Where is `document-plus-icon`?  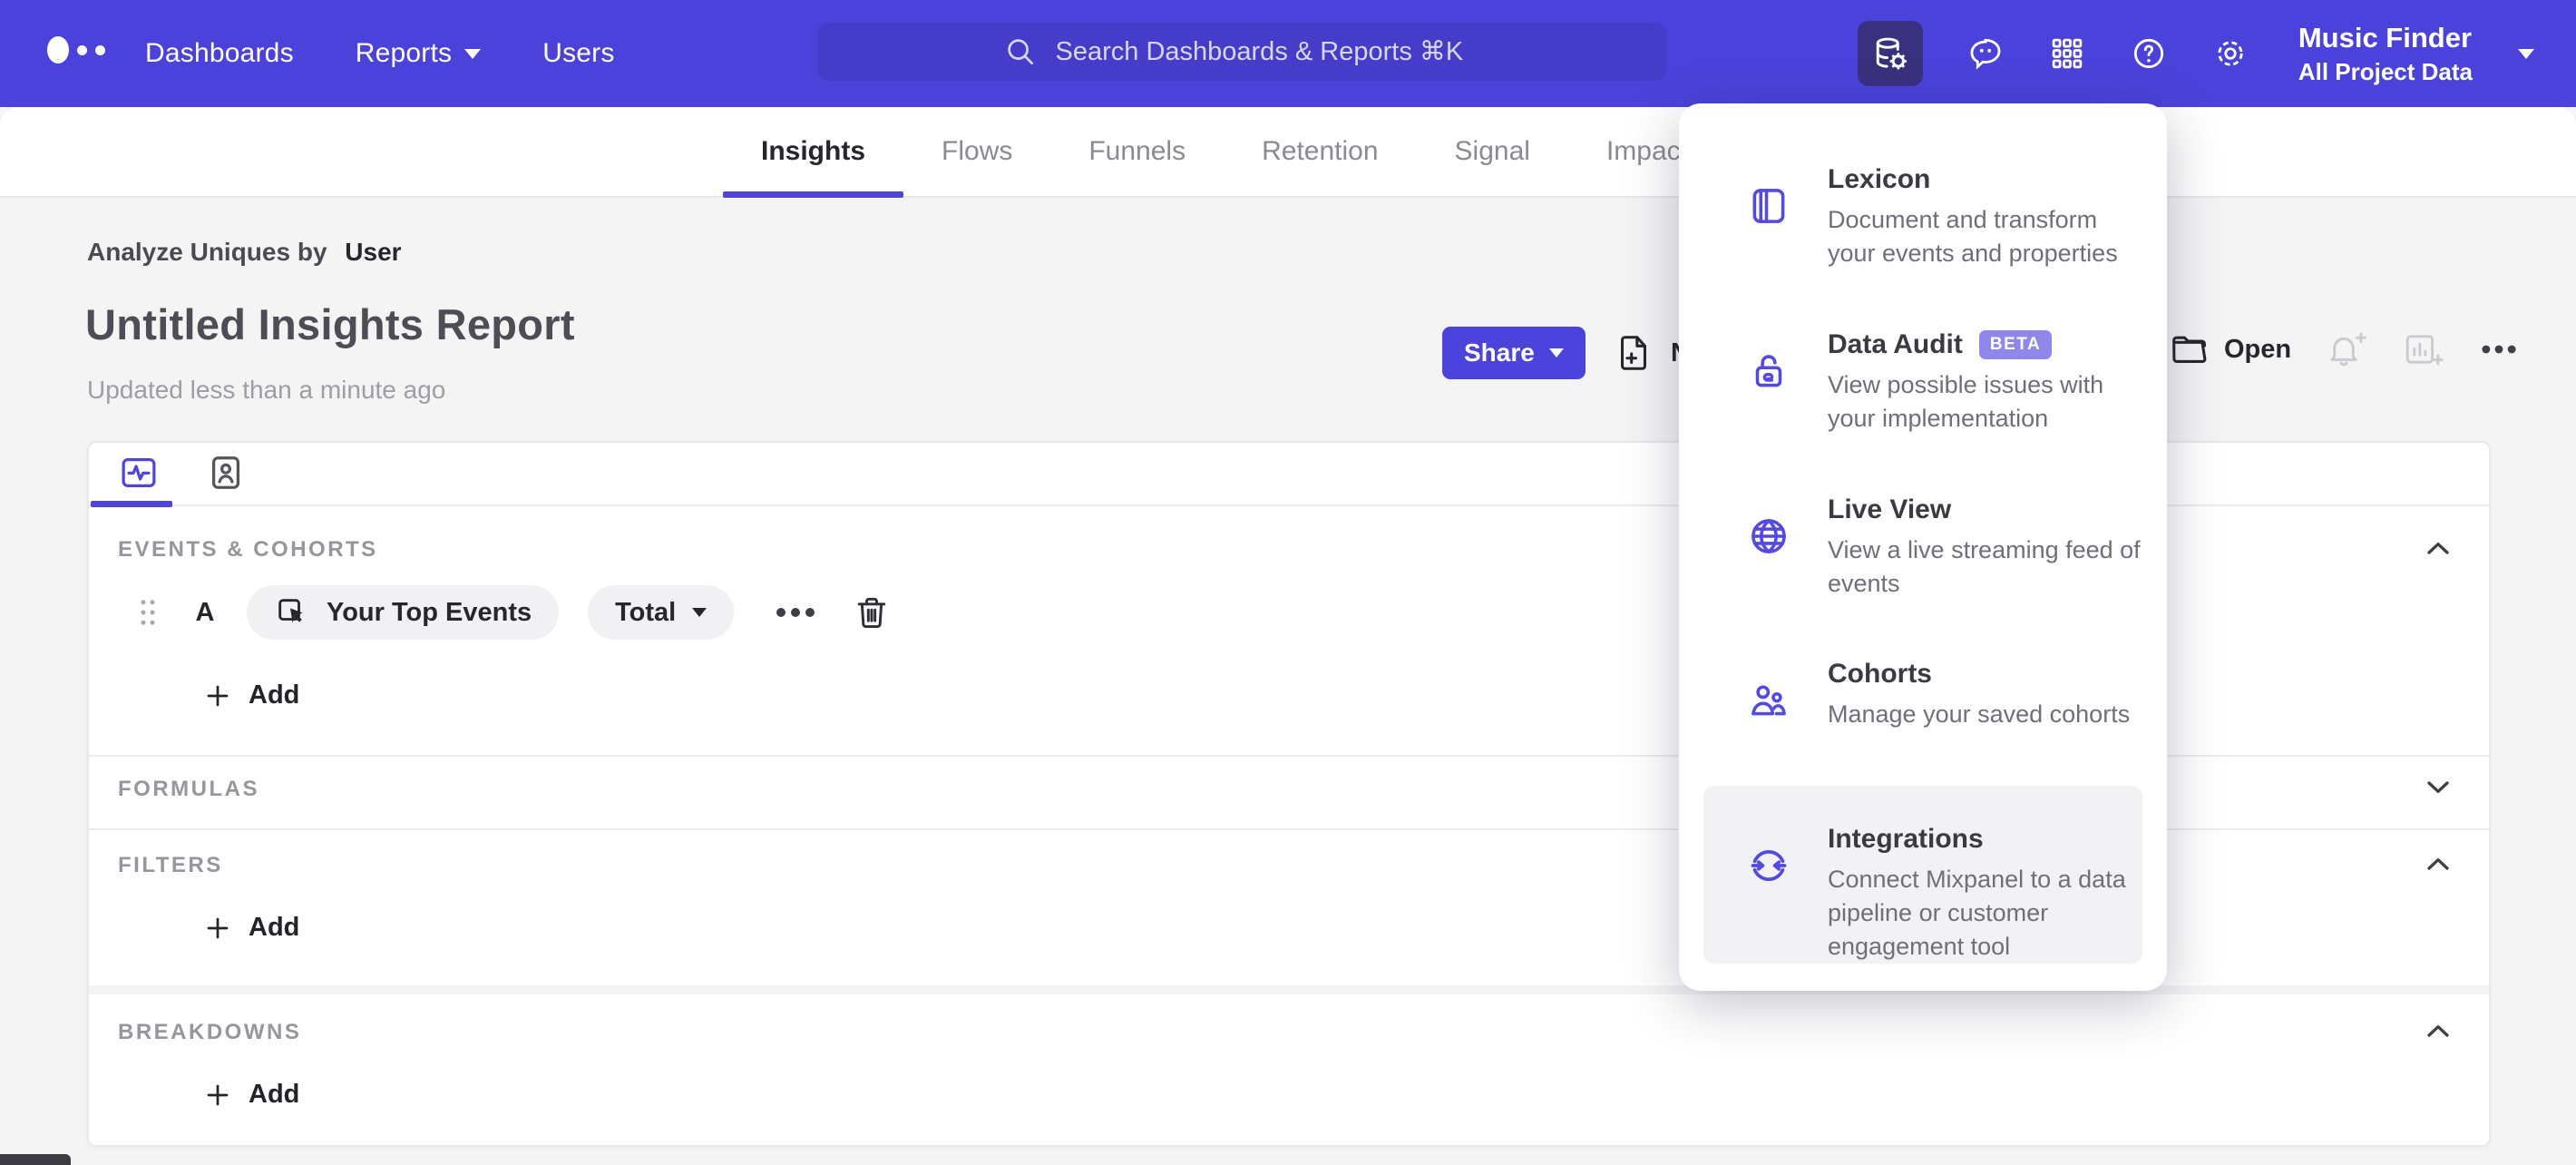 document-plus-icon is located at coordinates (1633, 353).